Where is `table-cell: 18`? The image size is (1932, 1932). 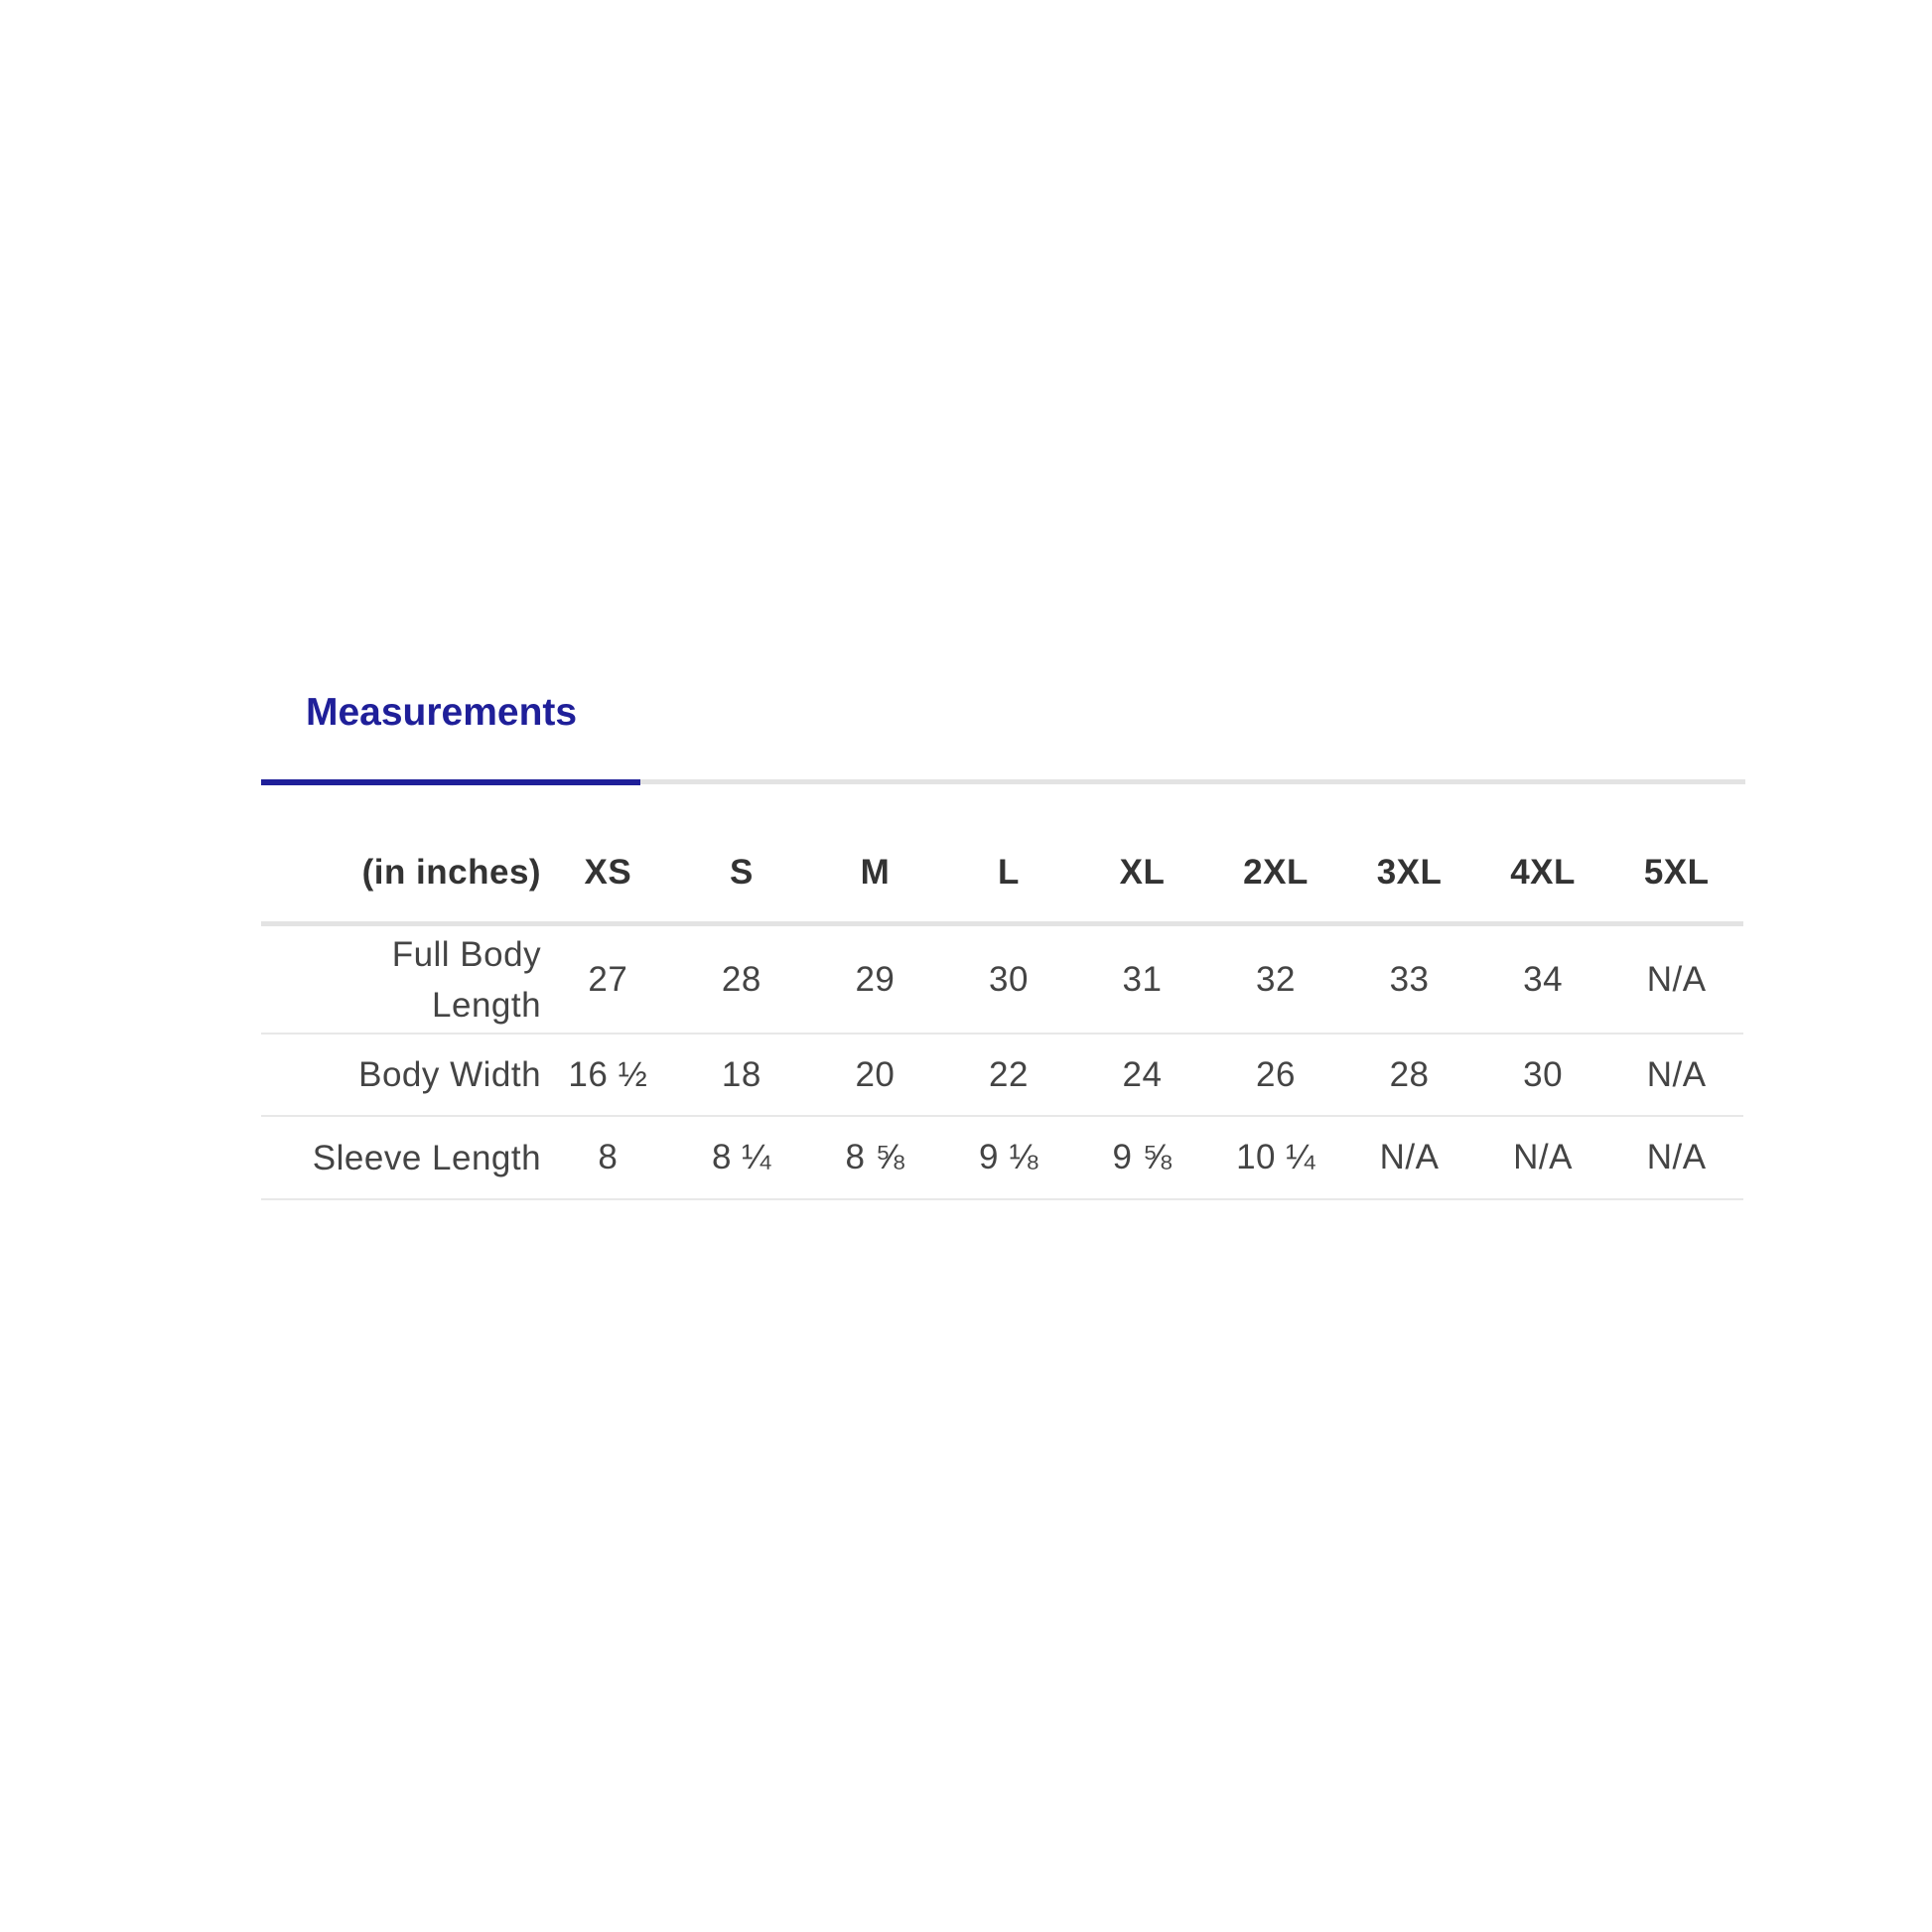 table-cell: 18 is located at coordinates (741, 1075).